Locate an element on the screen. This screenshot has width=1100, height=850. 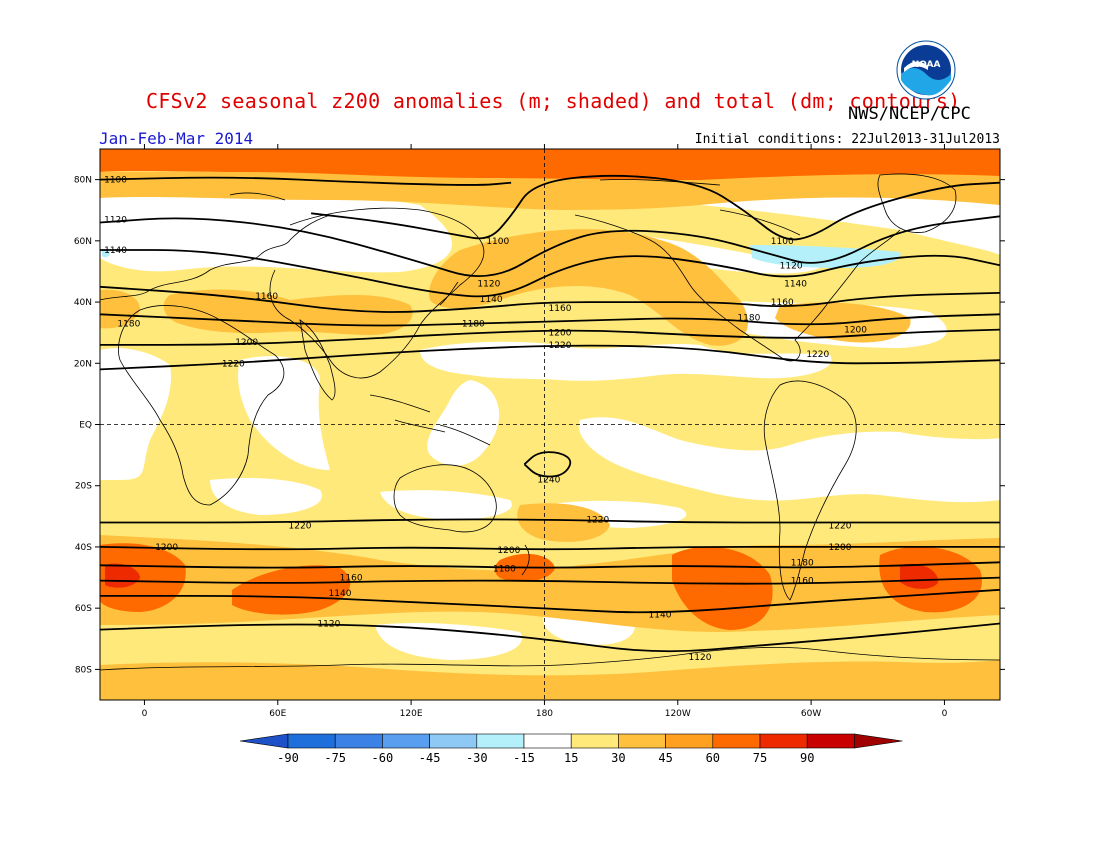
colorbar-label: 75 is located at coordinates (760, 758).